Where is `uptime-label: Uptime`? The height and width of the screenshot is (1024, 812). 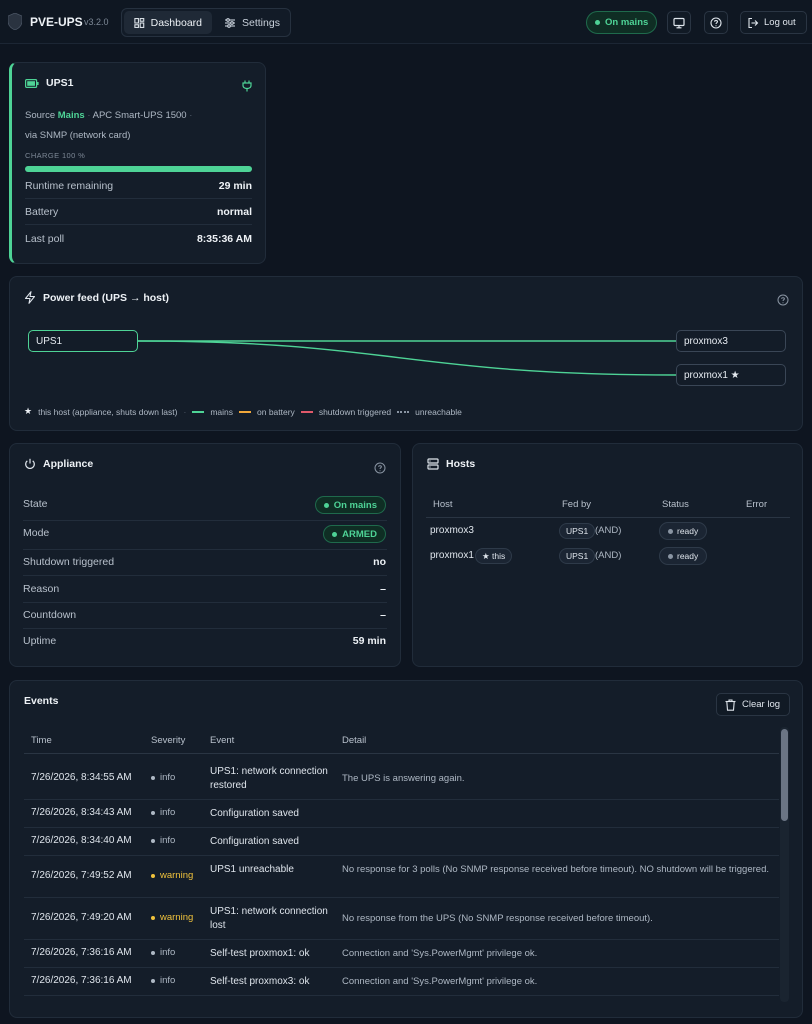
uptime-label: Uptime is located at coordinates (40, 641).